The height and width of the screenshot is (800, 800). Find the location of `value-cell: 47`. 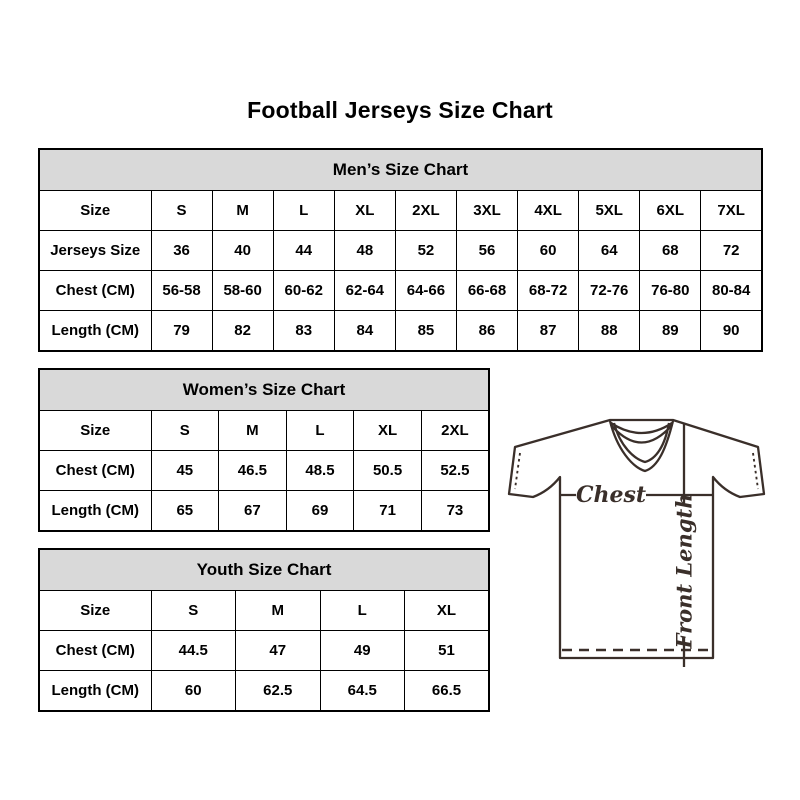

value-cell: 47 is located at coordinates (278, 650).